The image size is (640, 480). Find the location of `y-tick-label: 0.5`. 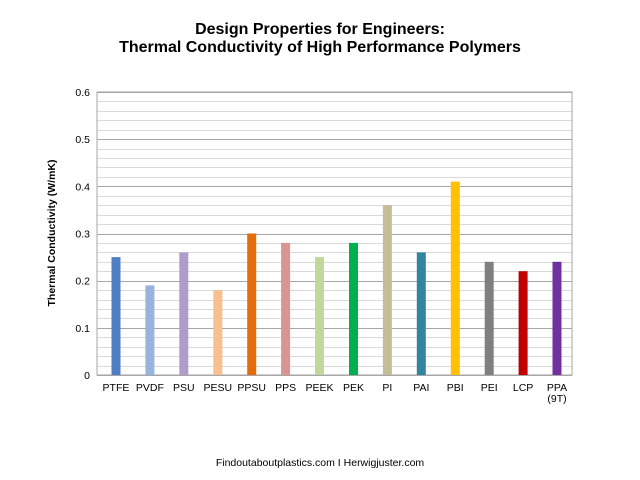

y-tick-label: 0.5 is located at coordinates (82, 140).